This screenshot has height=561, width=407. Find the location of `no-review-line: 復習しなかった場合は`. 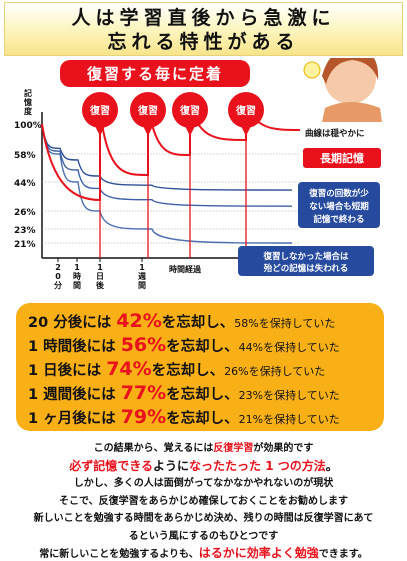

no-review-line: 復習しなかった場合は is located at coordinates (305, 256).